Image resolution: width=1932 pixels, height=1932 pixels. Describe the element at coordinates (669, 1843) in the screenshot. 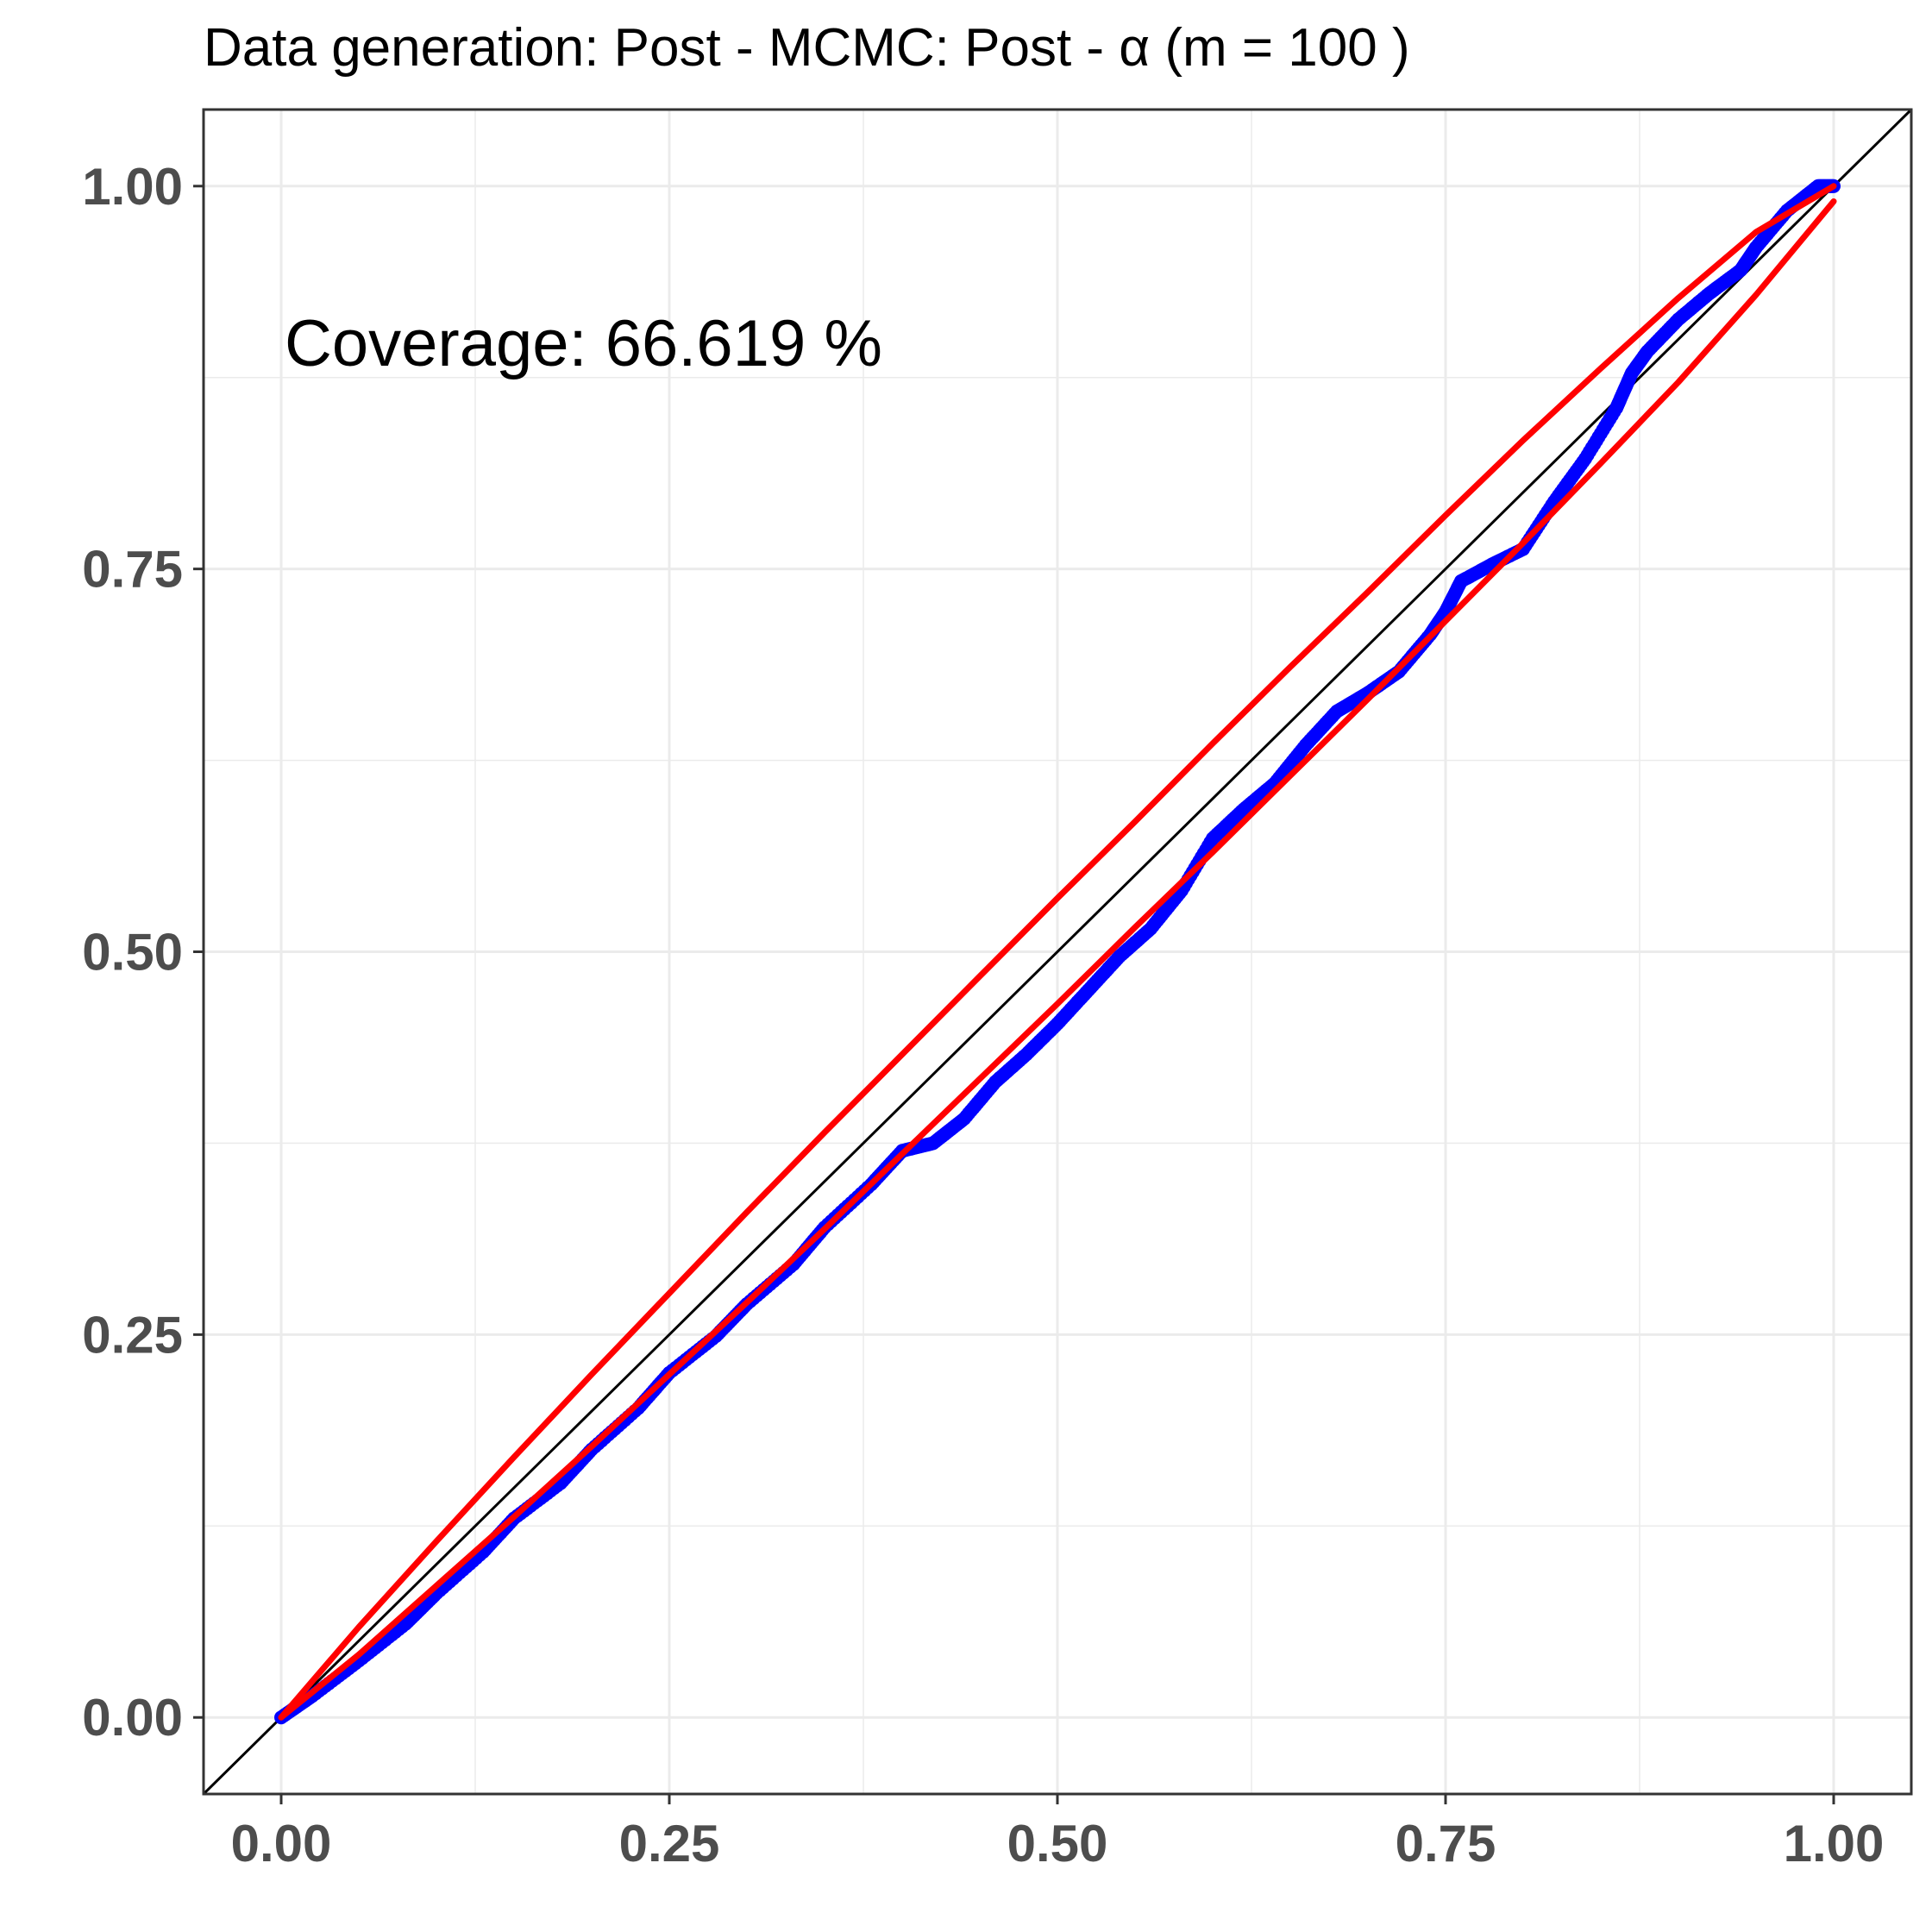

I see `x-tick-label: 0.25` at that location.